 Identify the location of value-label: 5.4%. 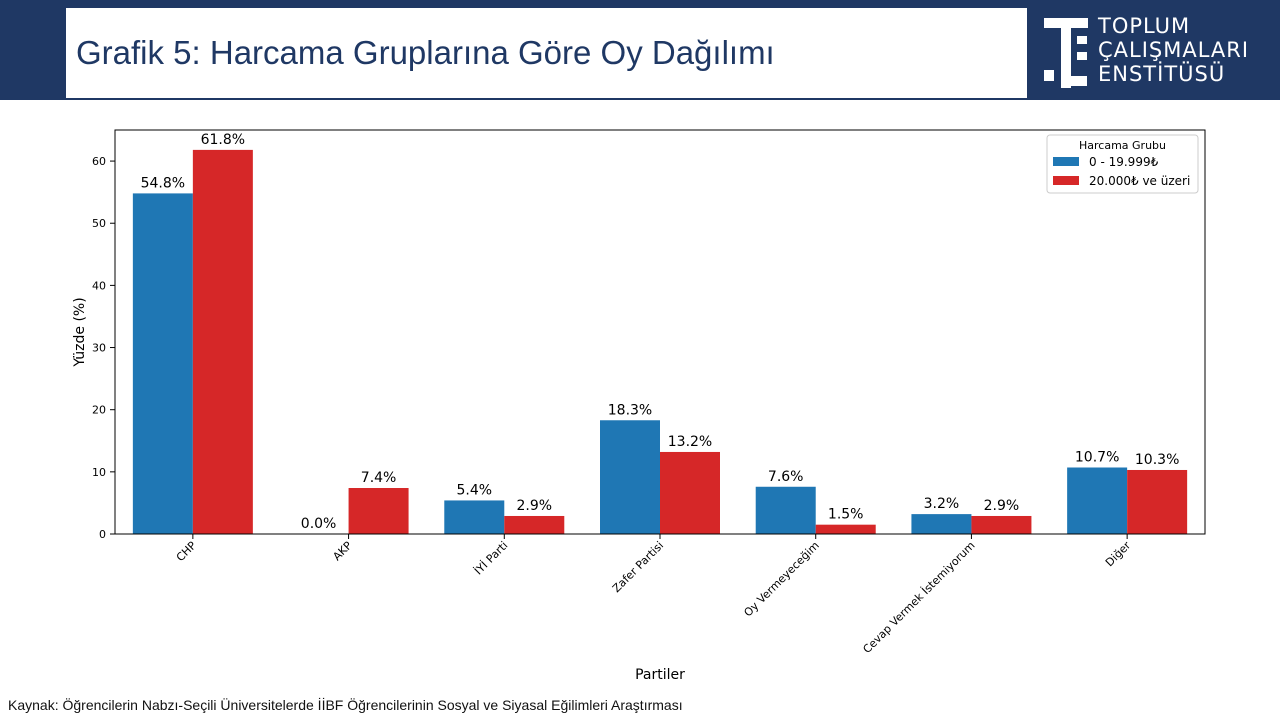
(474, 490).